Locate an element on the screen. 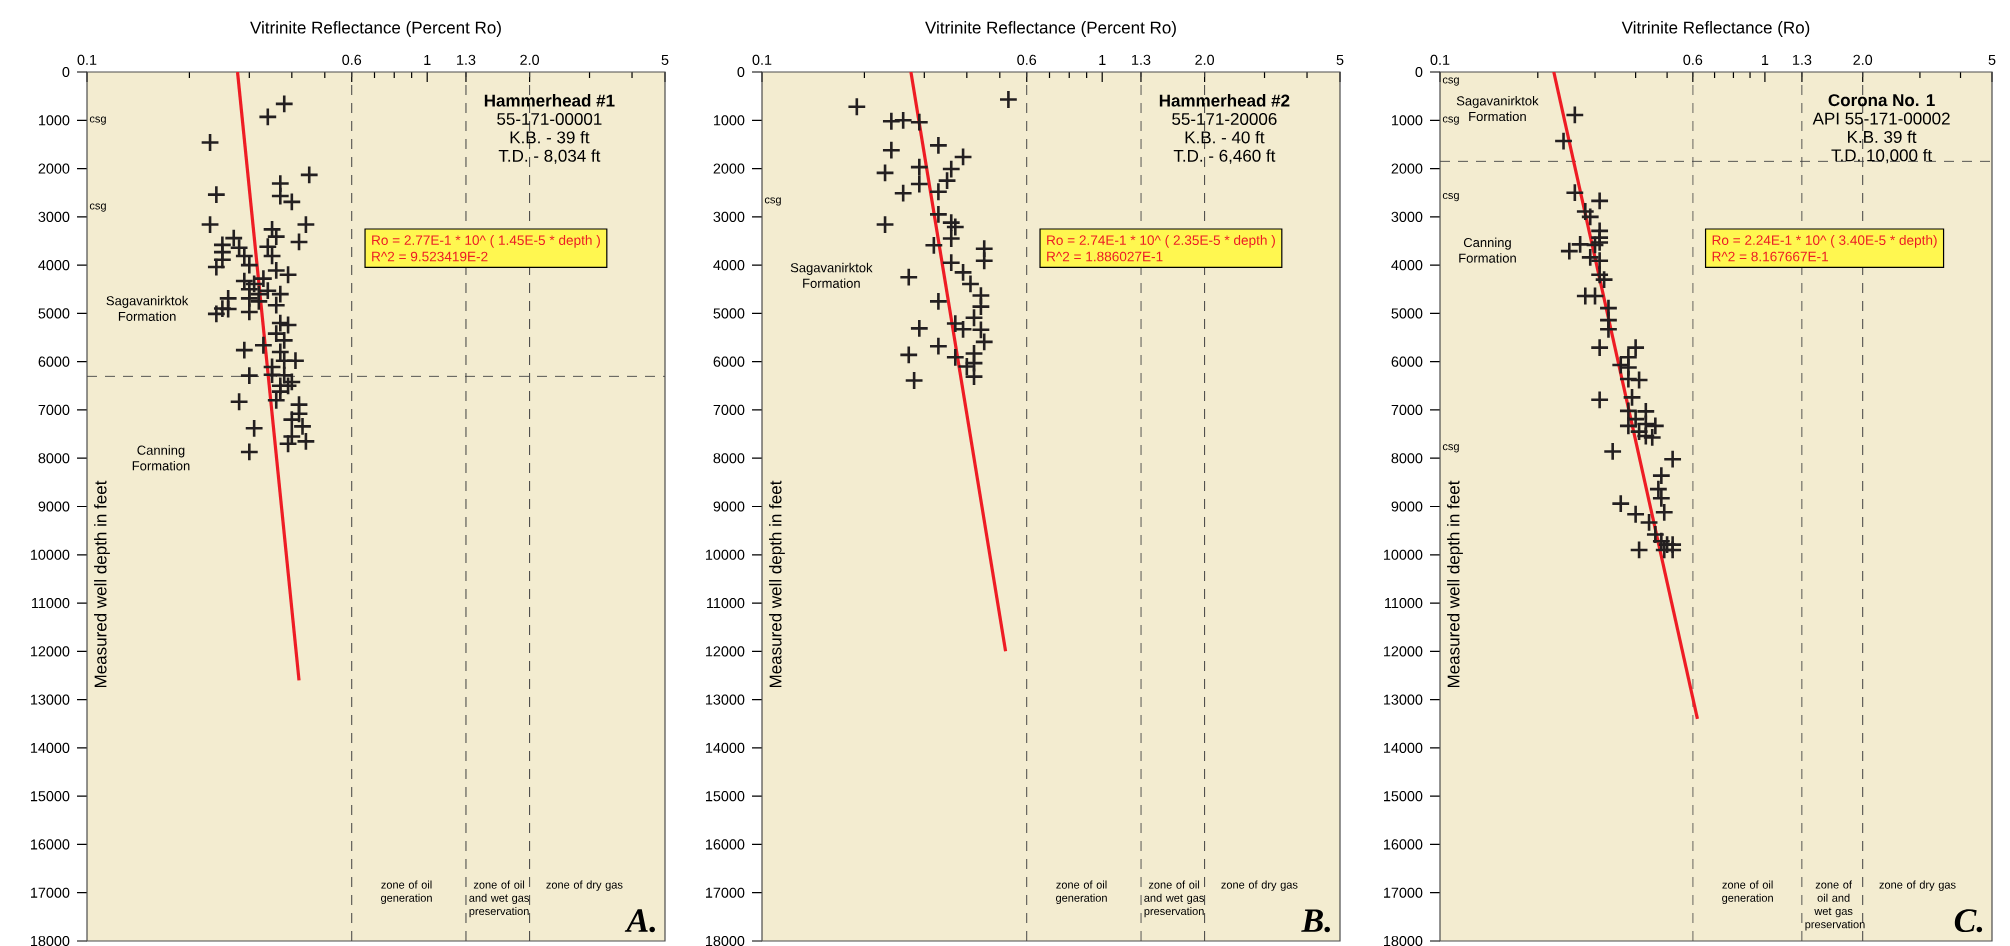 This screenshot has width=2010, height=946. annotation: T.D. - 8,034 ft is located at coordinates (549, 156).